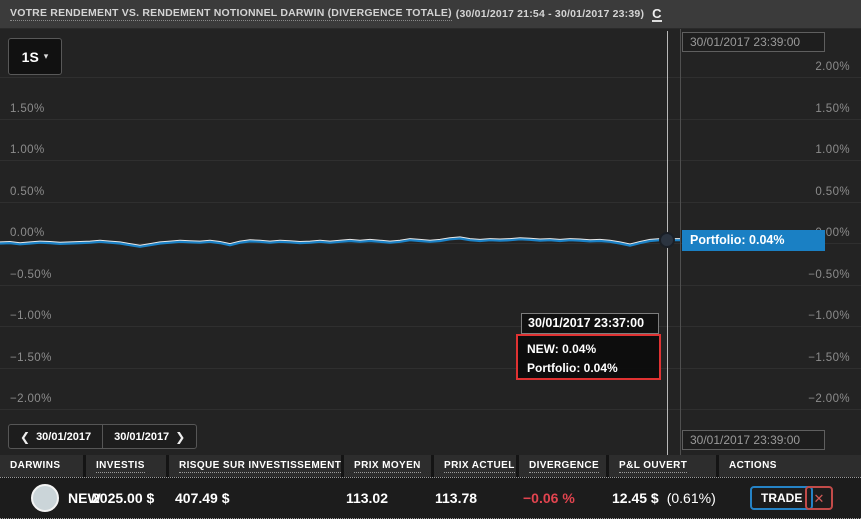 The image size is (861, 519). I want to click on y-axis-label-right: 0.50%, so click(832, 192).